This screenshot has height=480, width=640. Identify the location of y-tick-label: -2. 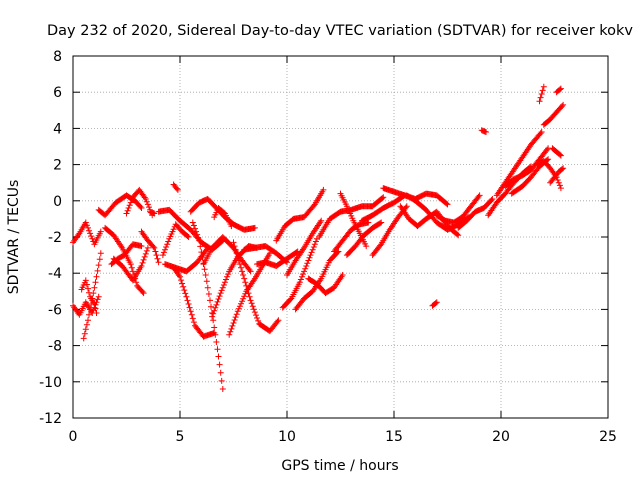
(55, 238).